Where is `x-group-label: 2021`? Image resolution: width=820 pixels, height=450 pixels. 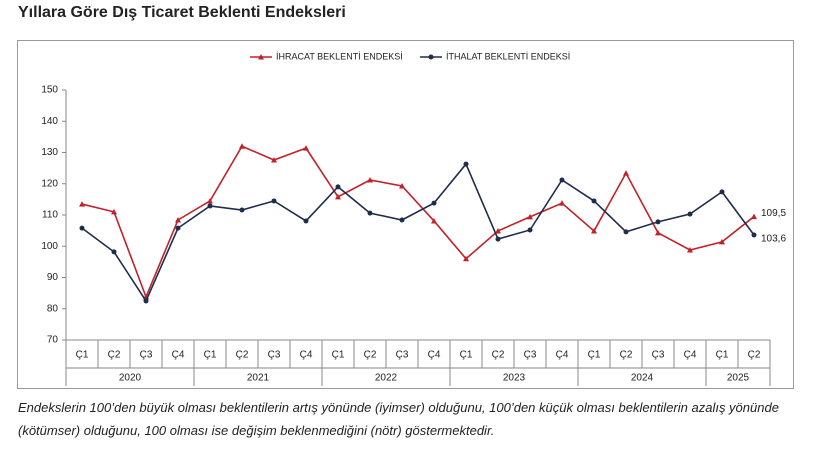
x-group-label: 2021 is located at coordinates (258, 378).